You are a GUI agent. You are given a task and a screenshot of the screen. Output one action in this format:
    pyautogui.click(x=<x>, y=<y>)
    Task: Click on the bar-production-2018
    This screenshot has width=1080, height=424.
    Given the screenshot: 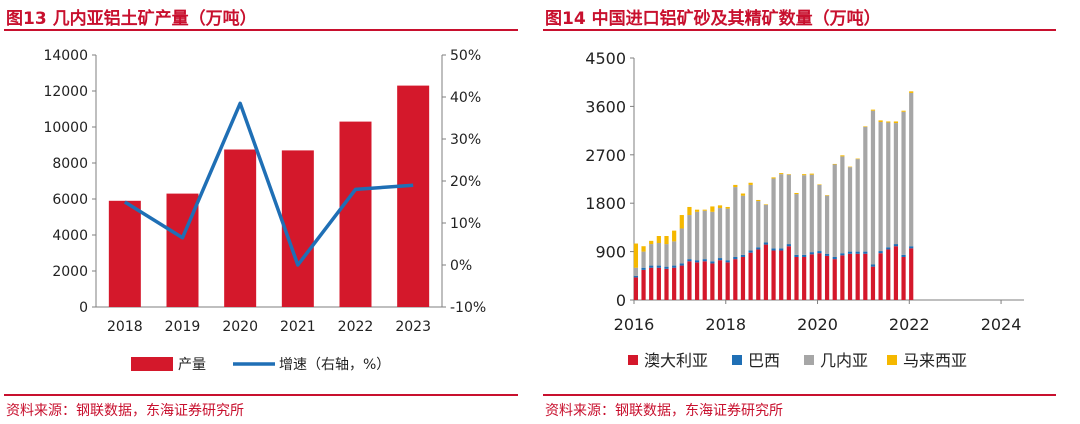 What is the action you would take?
    pyautogui.click(x=124, y=253)
    